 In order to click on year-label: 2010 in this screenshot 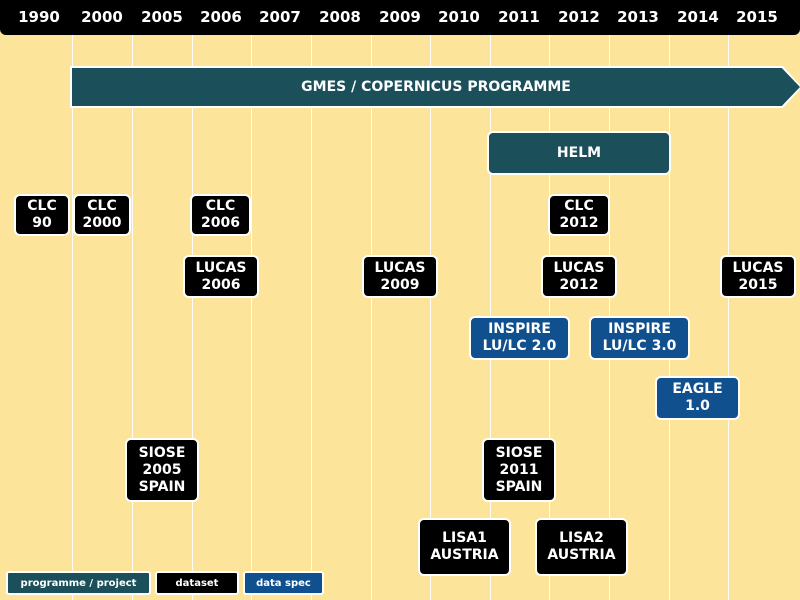, I will do `click(459, 17)`.